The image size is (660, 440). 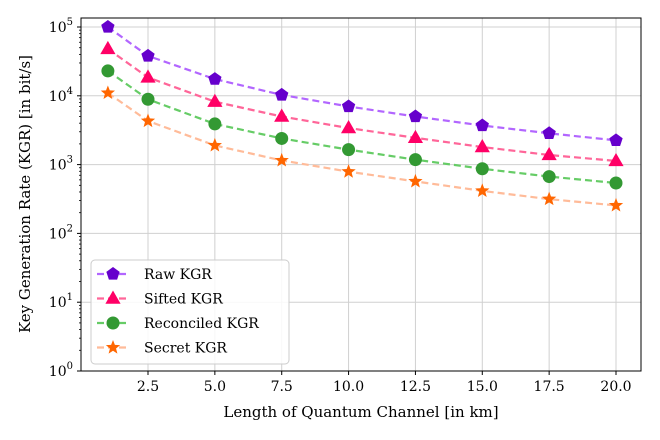 What do you see at coordinates (113, 323) in the screenshot?
I see `legend-marker-circle-icon` at bounding box center [113, 323].